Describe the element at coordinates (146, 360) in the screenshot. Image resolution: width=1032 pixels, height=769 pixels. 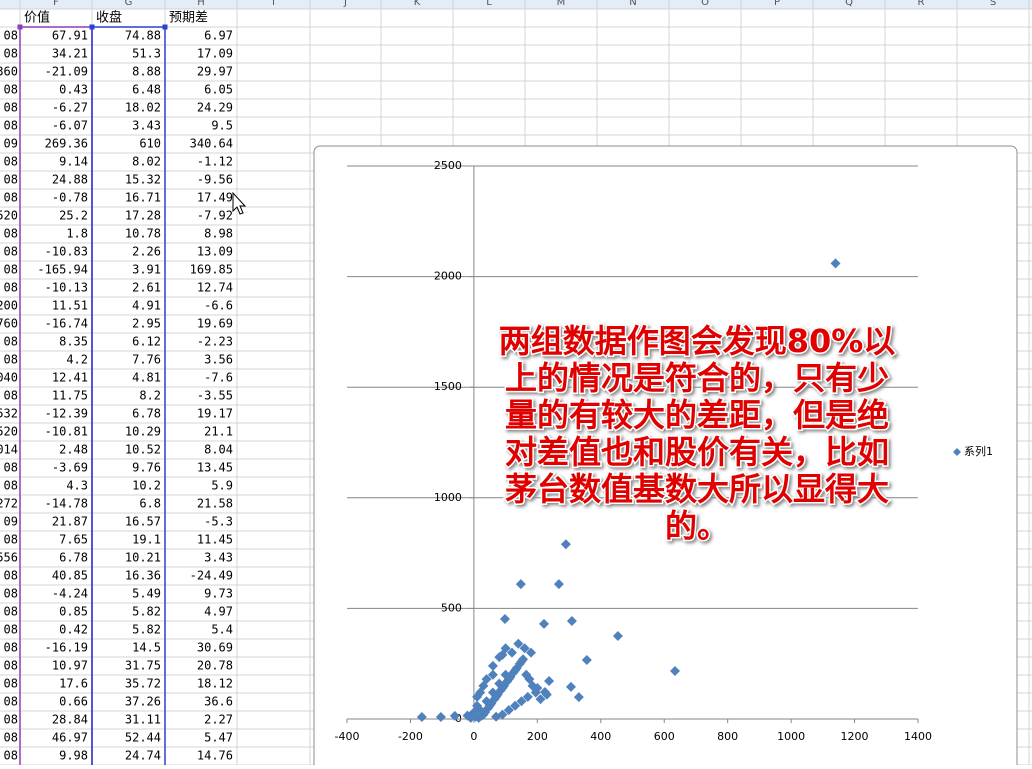
I see `cell: 7.76` at that location.